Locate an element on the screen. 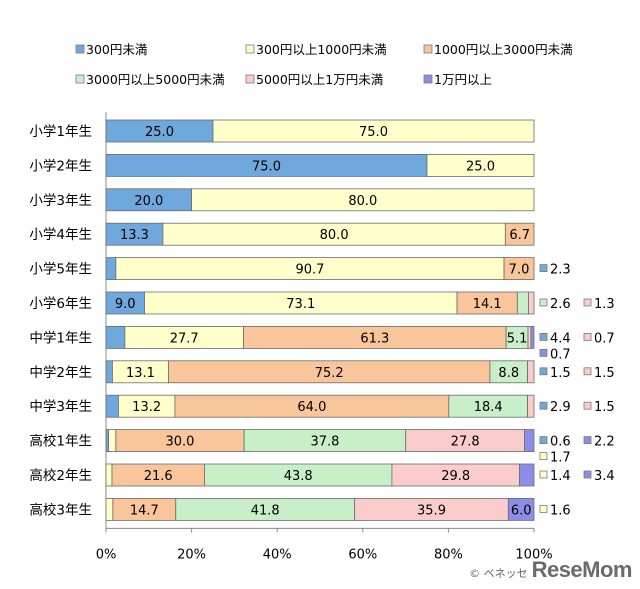 The width and height of the screenshot is (640, 589). data-label: 13.1 is located at coordinates (140, 373).